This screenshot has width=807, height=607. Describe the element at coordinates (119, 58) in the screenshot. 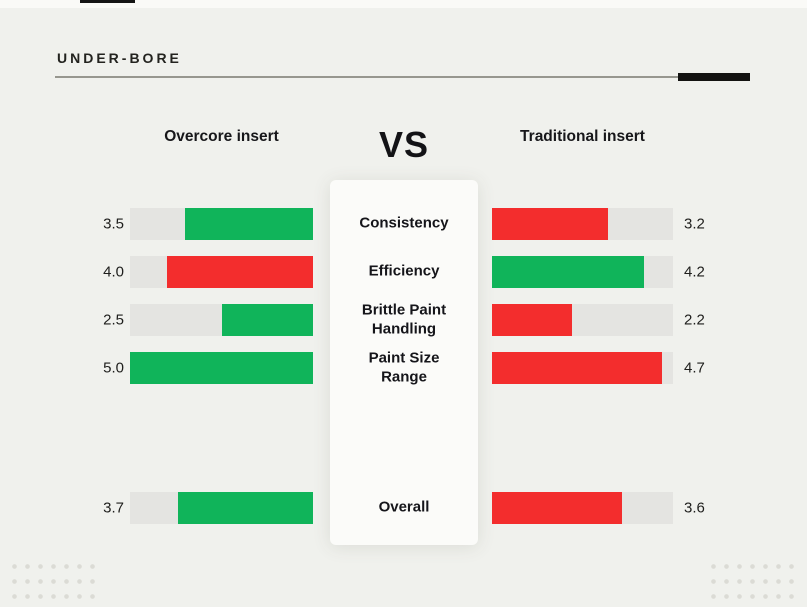

I see `page-title: UNDER-BORE` at that location.